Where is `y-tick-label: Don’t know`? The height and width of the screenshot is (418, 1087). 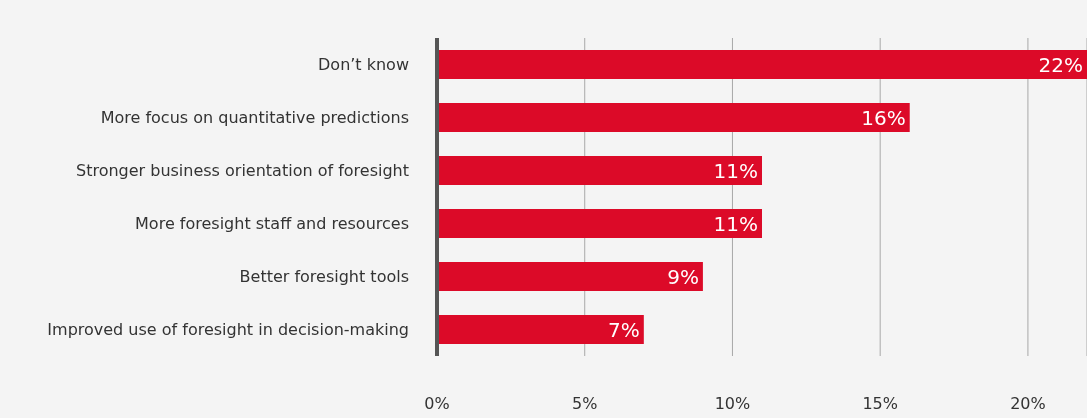 y-tick-label: Don’t know is located at coordinates (363, 65).